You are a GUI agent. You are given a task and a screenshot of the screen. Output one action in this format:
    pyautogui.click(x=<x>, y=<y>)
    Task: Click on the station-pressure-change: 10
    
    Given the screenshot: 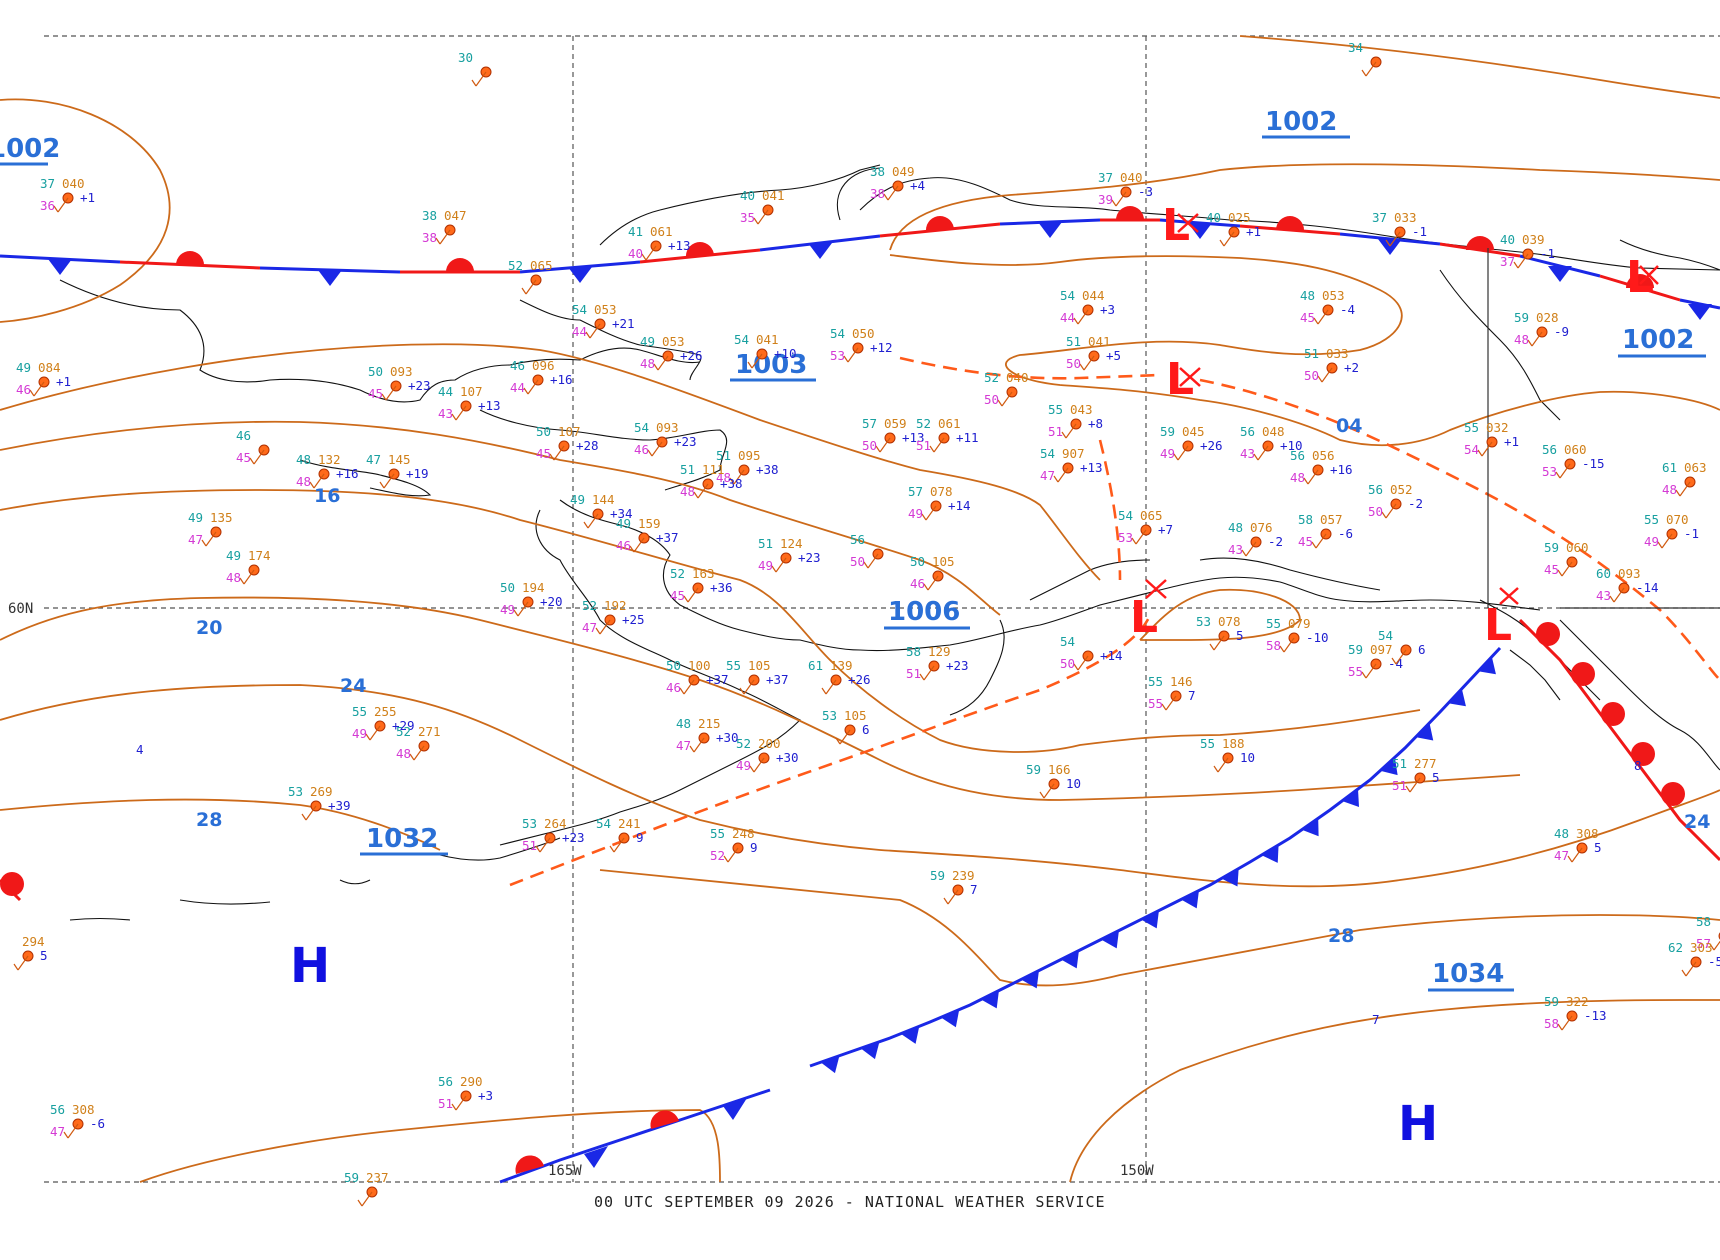 What is the action you would take?
    pyautogui.click(x=1073, y=783)
    